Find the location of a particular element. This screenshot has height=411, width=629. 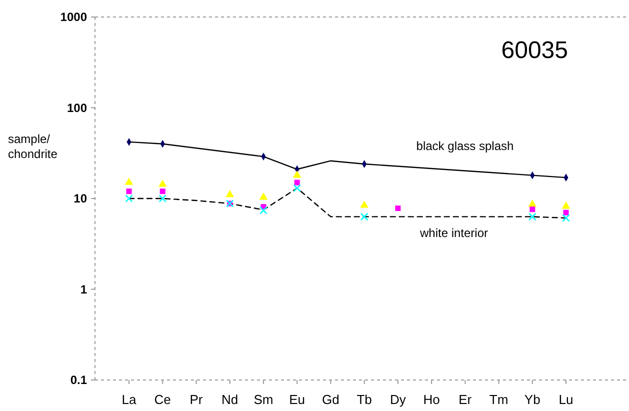

x-tick-label: Ho is located at coordinates (431, 399).